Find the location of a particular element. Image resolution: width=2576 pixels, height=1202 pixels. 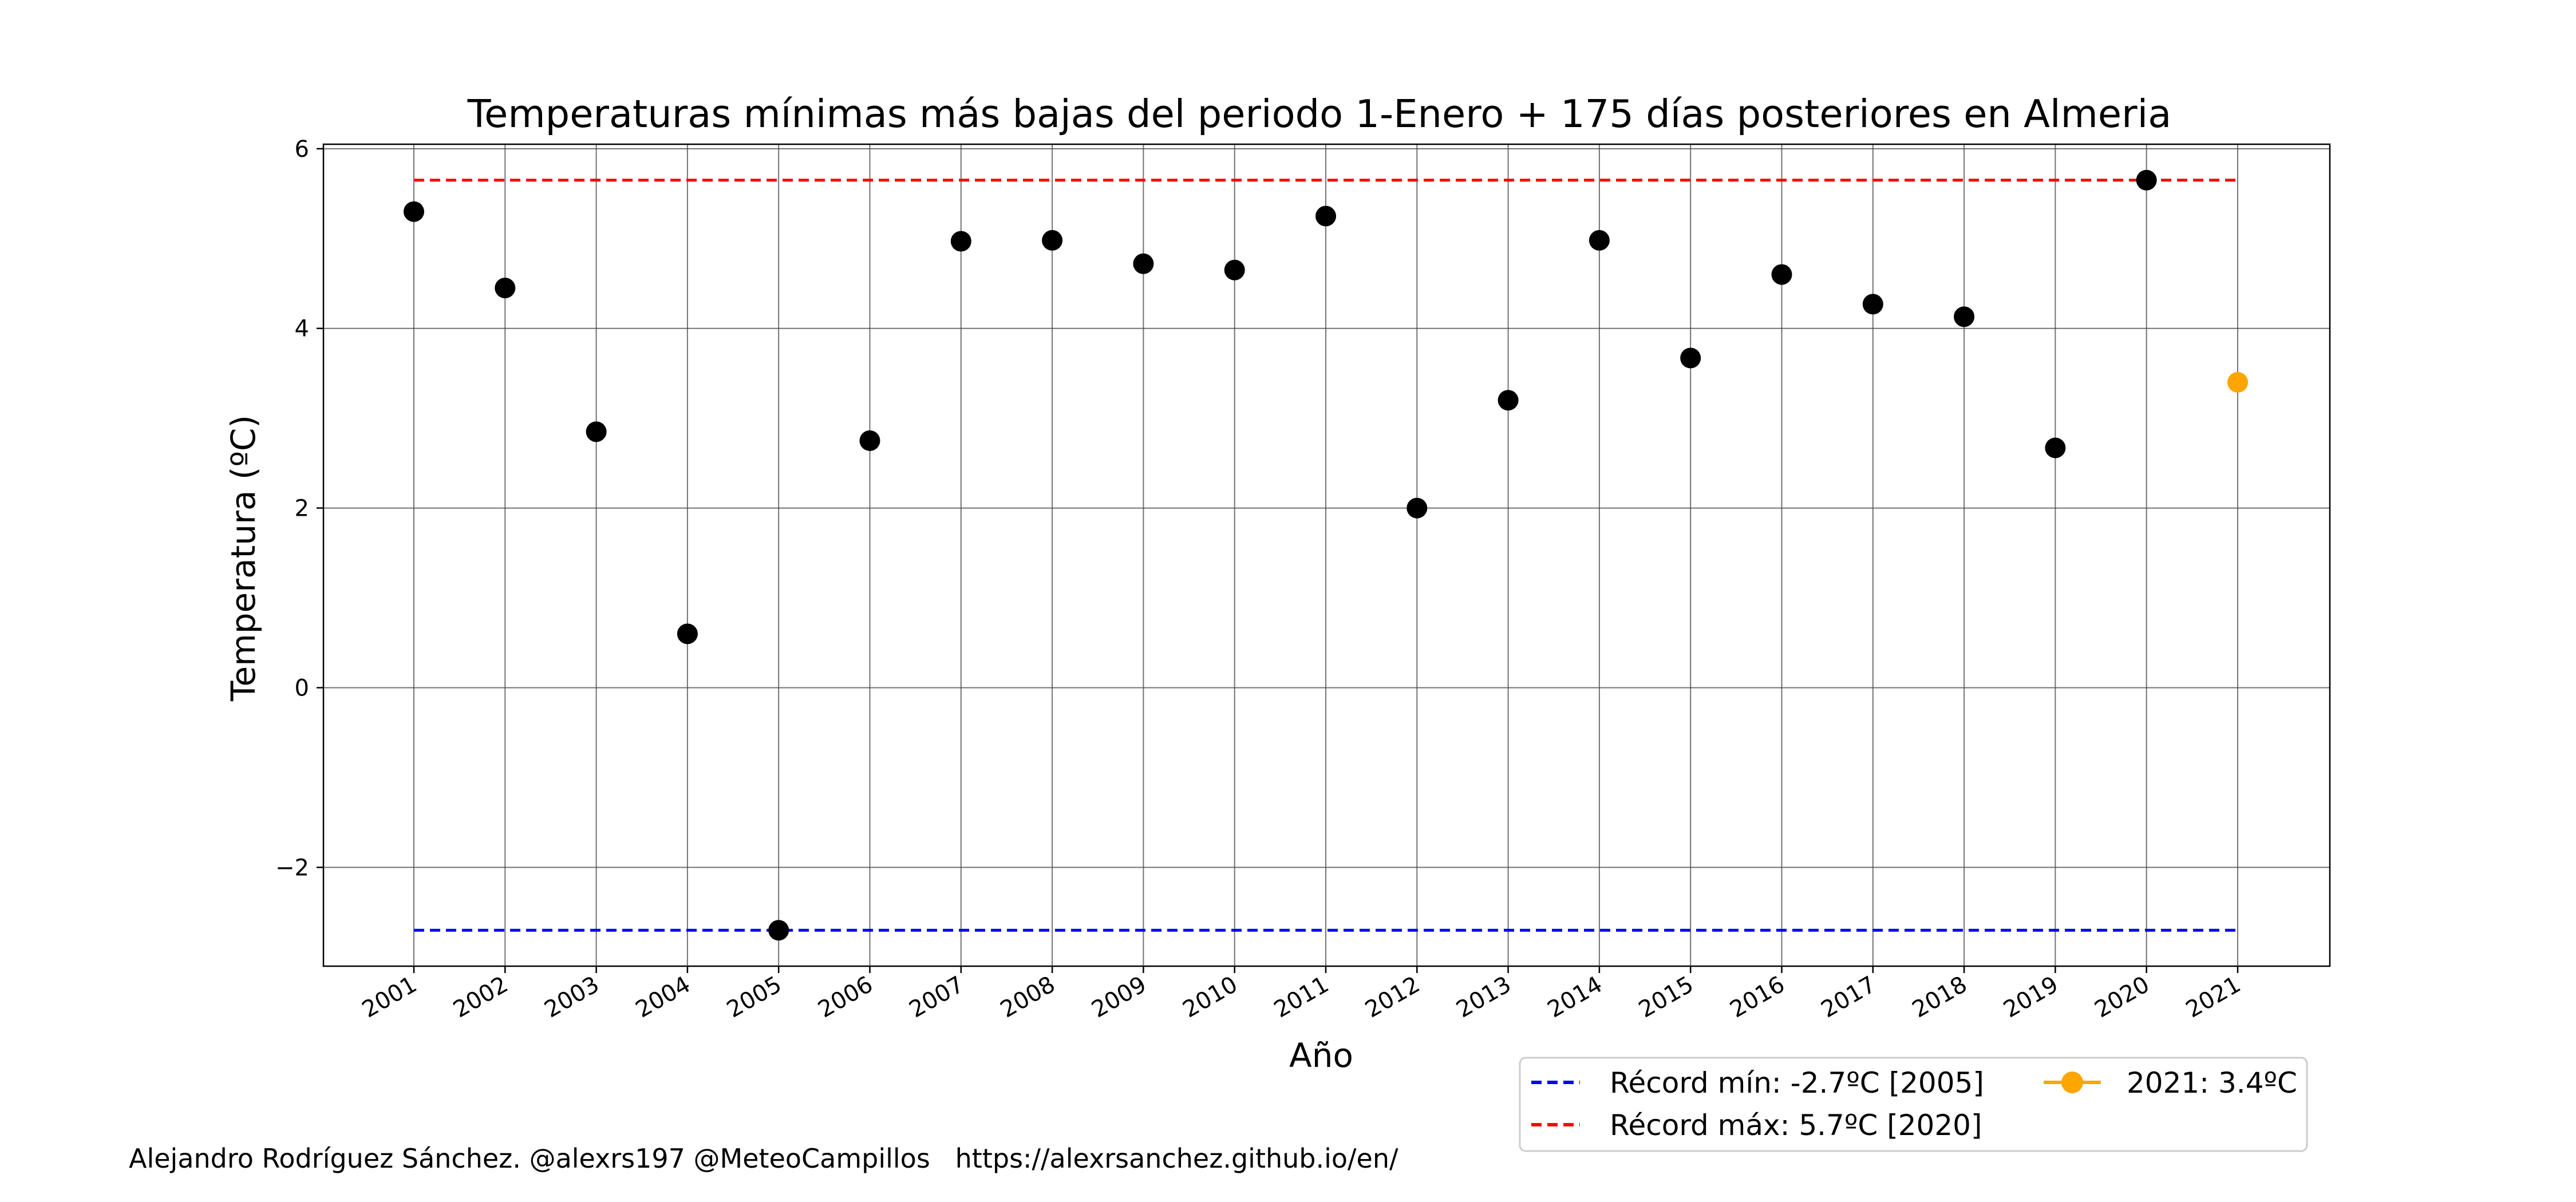

x-tick-label: 2010 is located at coordinates (1210, 997).